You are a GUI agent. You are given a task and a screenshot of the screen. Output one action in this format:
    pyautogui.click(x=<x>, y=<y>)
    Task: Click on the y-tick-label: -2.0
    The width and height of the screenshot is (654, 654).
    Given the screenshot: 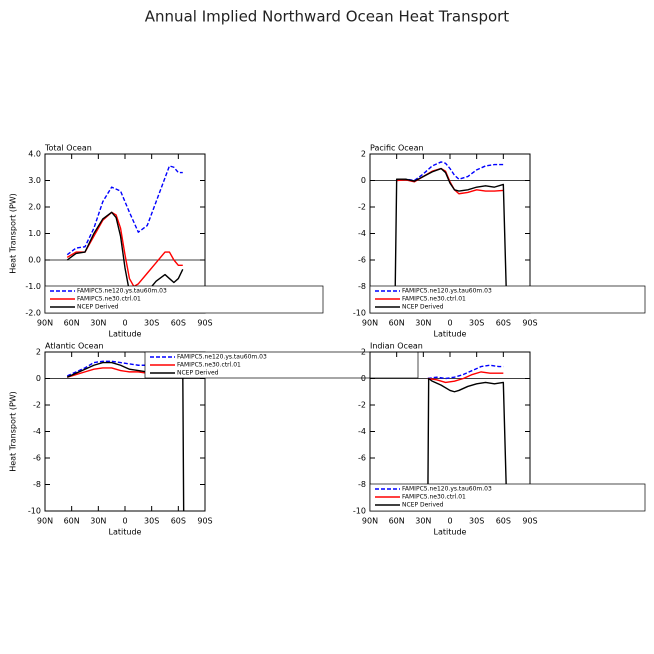 What is the action you would take?
    pyautogui.click(x=33, y=313)
    